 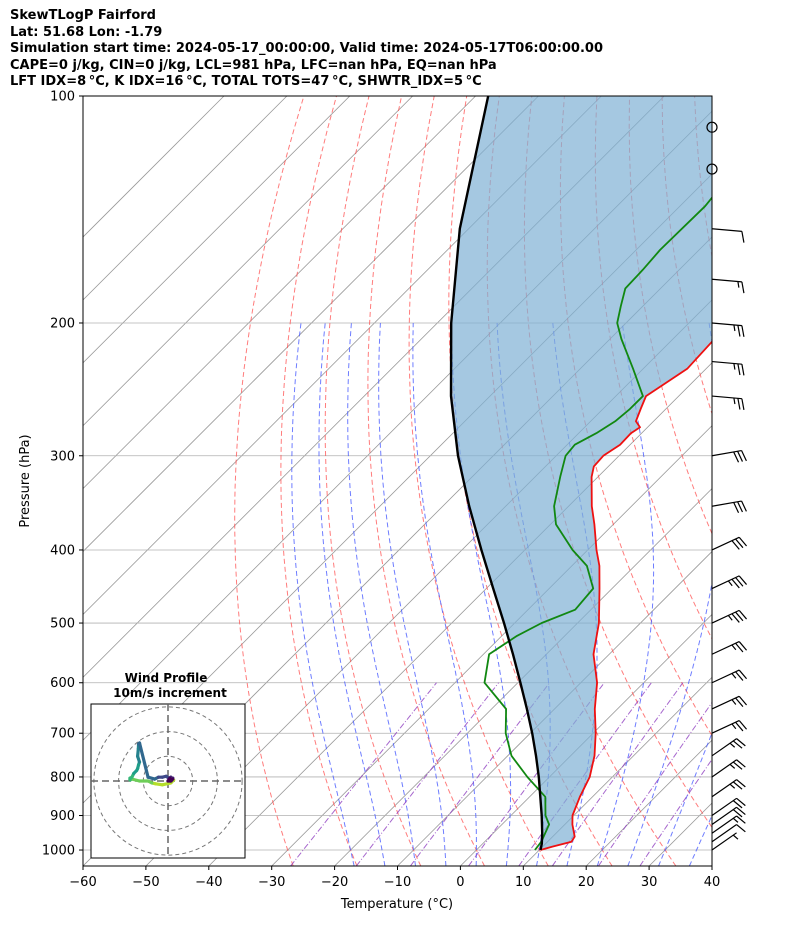 I want to click on y-tick-label: 200, so click(x=62, y=323).